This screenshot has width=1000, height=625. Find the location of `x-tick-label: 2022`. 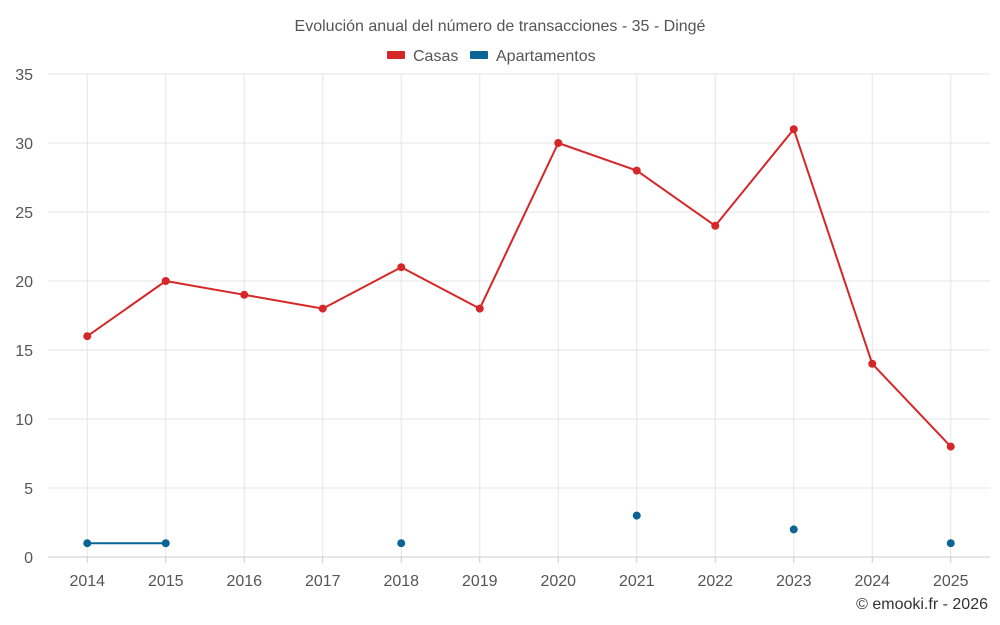

x-tick-label: 2022 is located at coordinates (715, 581).